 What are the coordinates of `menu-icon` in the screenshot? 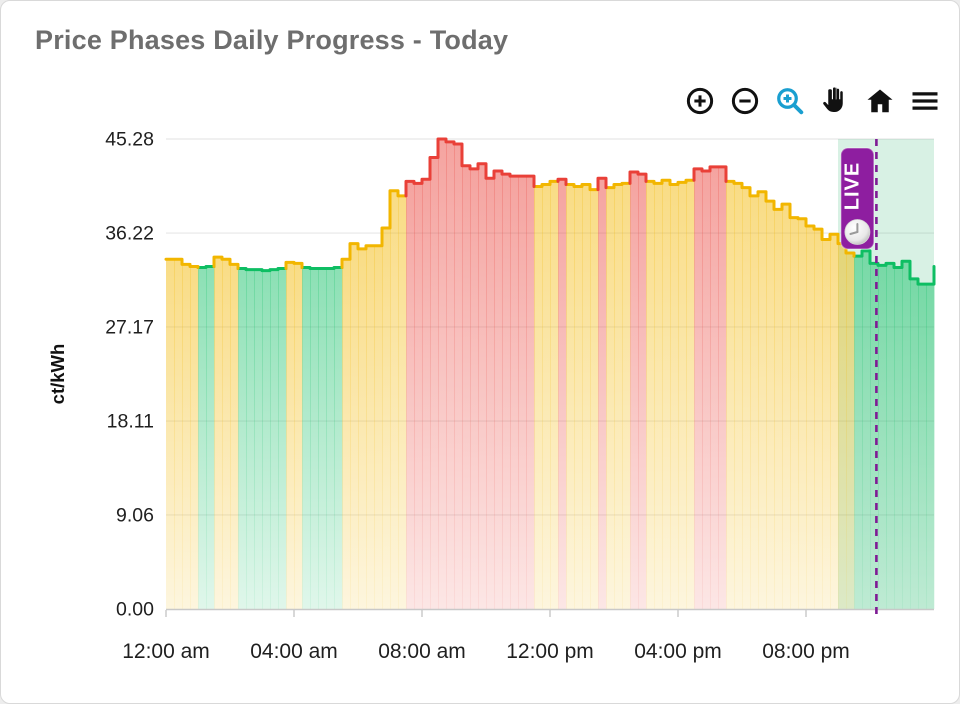 It's located at (925, 101).